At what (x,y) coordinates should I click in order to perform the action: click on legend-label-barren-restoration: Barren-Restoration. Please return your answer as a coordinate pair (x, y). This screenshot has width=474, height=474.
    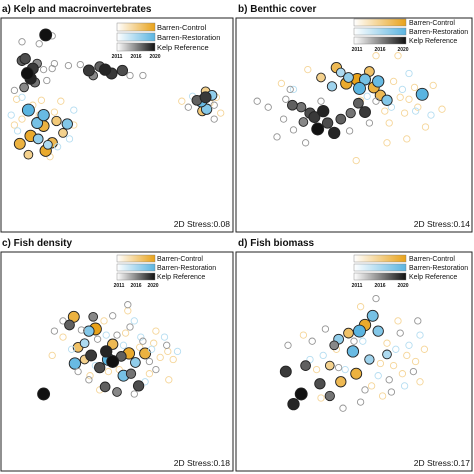
    Looking at the image, I should click on (438, 32).